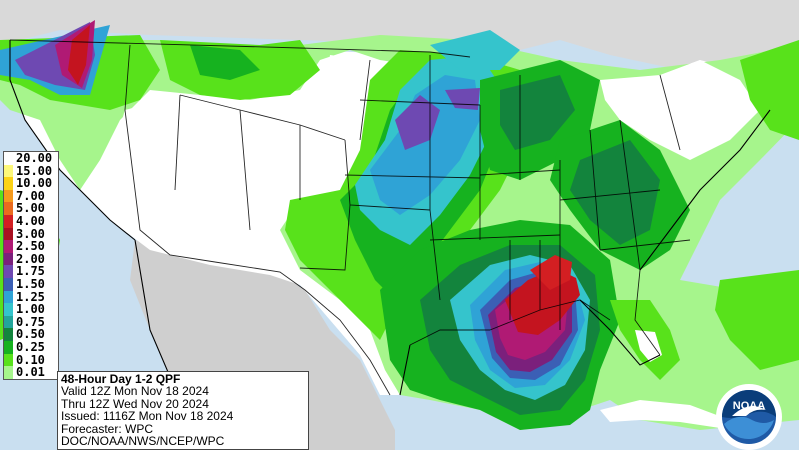 The height and width of the screenshot is (450, 799). I want to click on dry-northeast, so click(680, 110).